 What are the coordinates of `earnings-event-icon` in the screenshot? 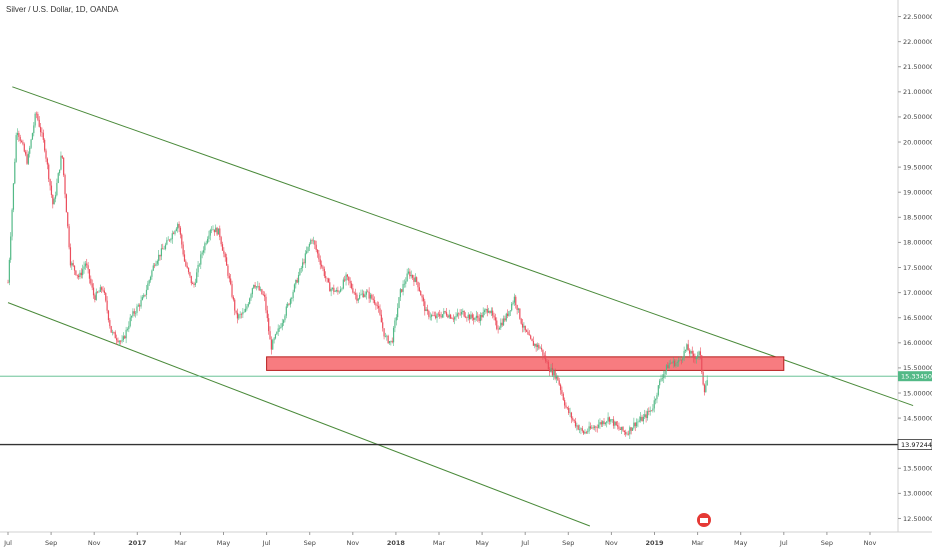 It's located at (704, 520).